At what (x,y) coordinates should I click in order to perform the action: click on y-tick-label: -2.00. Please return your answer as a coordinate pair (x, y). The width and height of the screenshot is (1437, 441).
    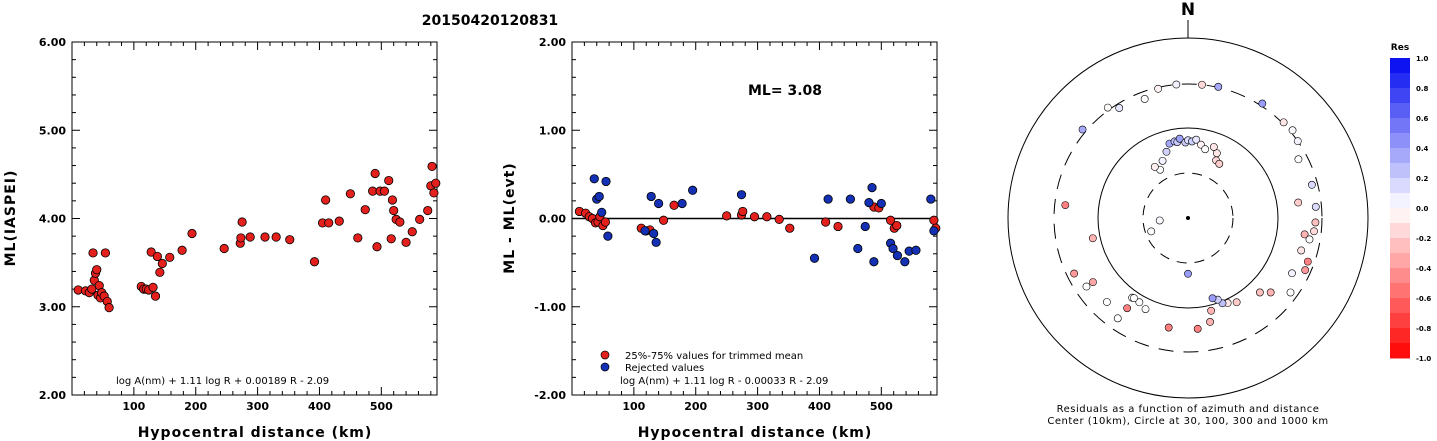
    Looking at the image, I should click on (550, 395).